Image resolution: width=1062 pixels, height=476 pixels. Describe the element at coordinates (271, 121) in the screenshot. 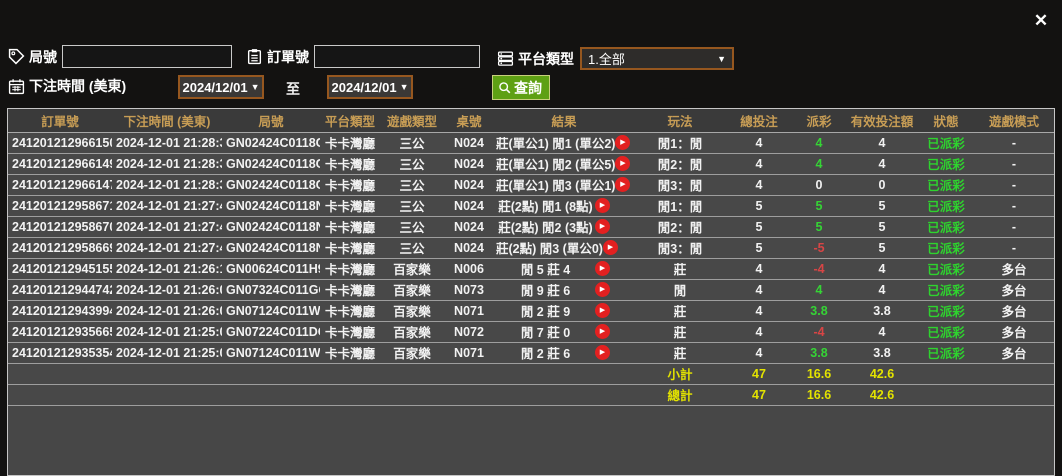

I see `column-header: 局號` at that location.